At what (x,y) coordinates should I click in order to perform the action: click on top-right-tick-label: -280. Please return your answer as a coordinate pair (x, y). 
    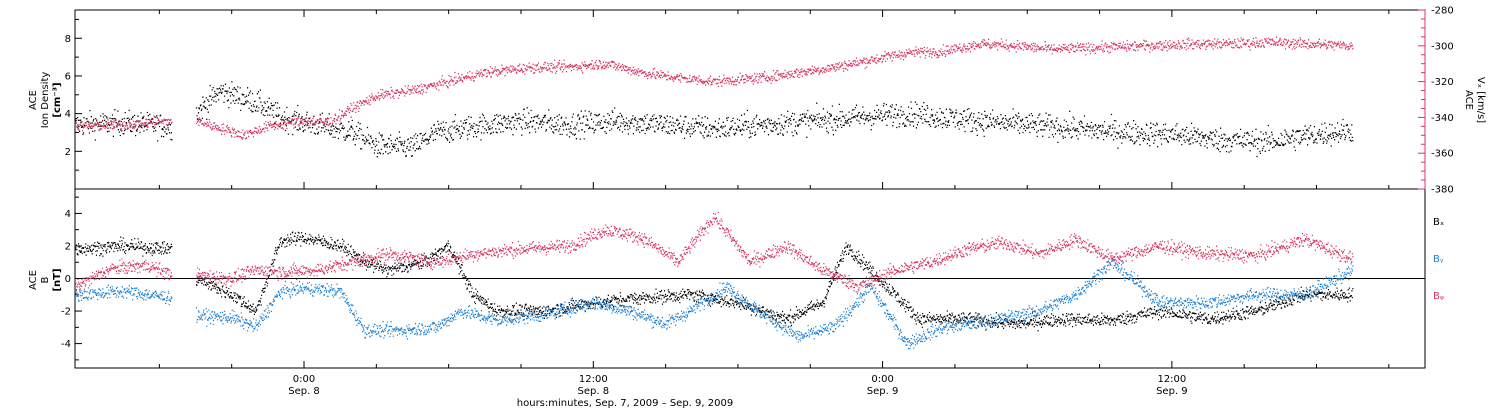
    Looking at the image, I should click on (1442, 11).